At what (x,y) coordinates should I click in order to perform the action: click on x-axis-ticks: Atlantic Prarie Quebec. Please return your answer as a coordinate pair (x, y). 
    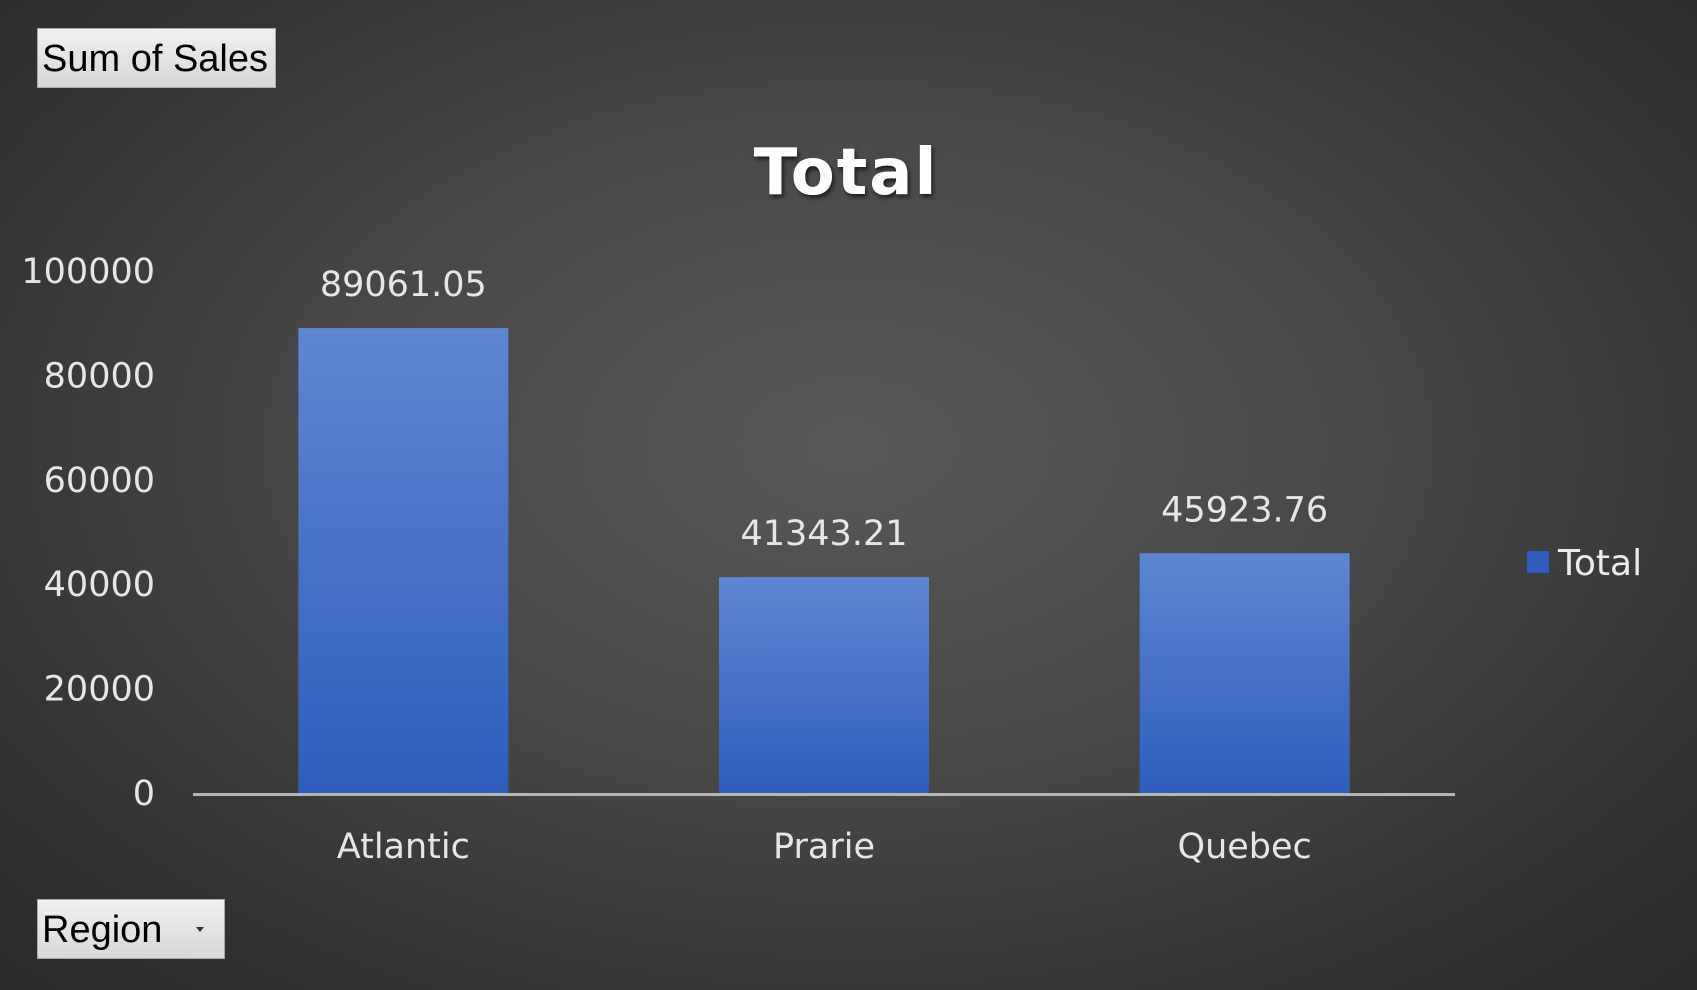
    Looking at the image, I should click on (824, 847).